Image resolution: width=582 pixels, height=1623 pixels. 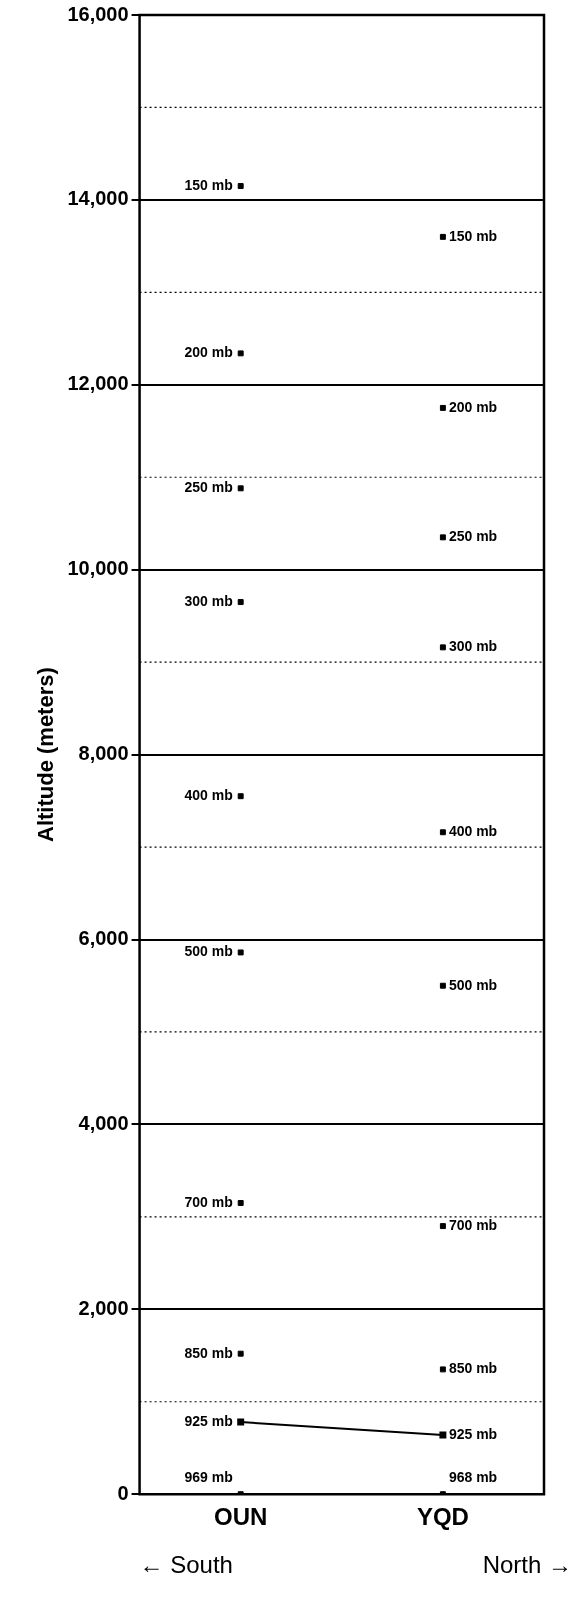 What do you see at coordinates (527, 1564) in the screenshot?
I see `text: North →` at bounding box center [527, 1564].